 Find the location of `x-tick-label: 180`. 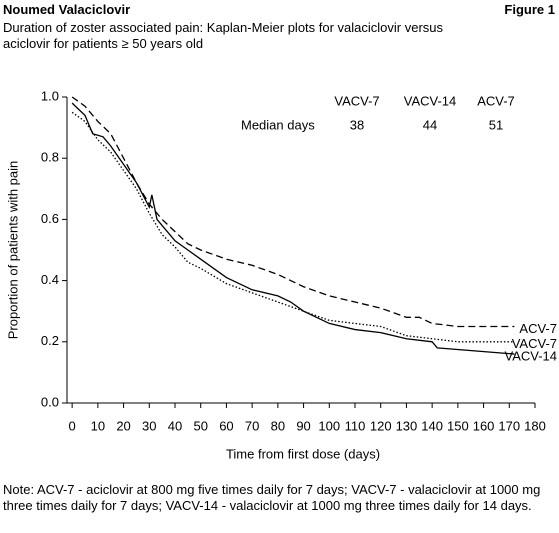

x-tick-label: 180 is located at coordinates (535, 425).